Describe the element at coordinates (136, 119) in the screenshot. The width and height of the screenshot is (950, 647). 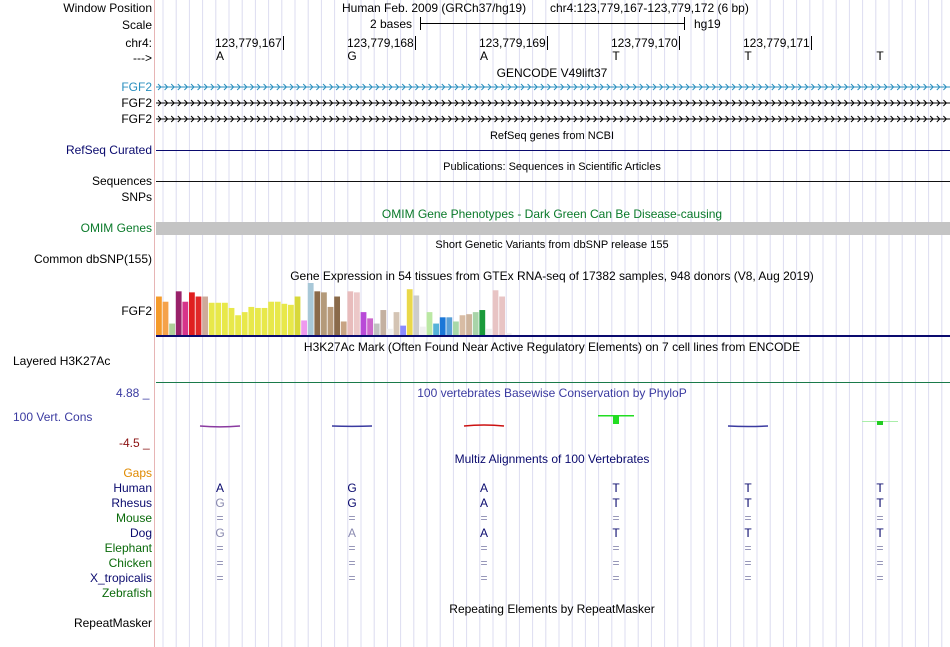
I see `gencode-label-3: FGF2` at that location.